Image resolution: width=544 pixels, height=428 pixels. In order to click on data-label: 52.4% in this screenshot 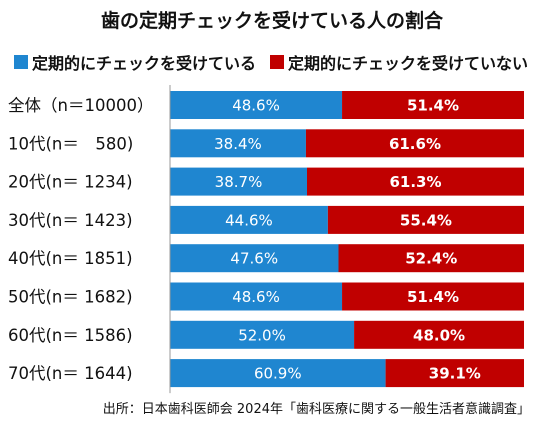, I will do `click(431, 259)`.